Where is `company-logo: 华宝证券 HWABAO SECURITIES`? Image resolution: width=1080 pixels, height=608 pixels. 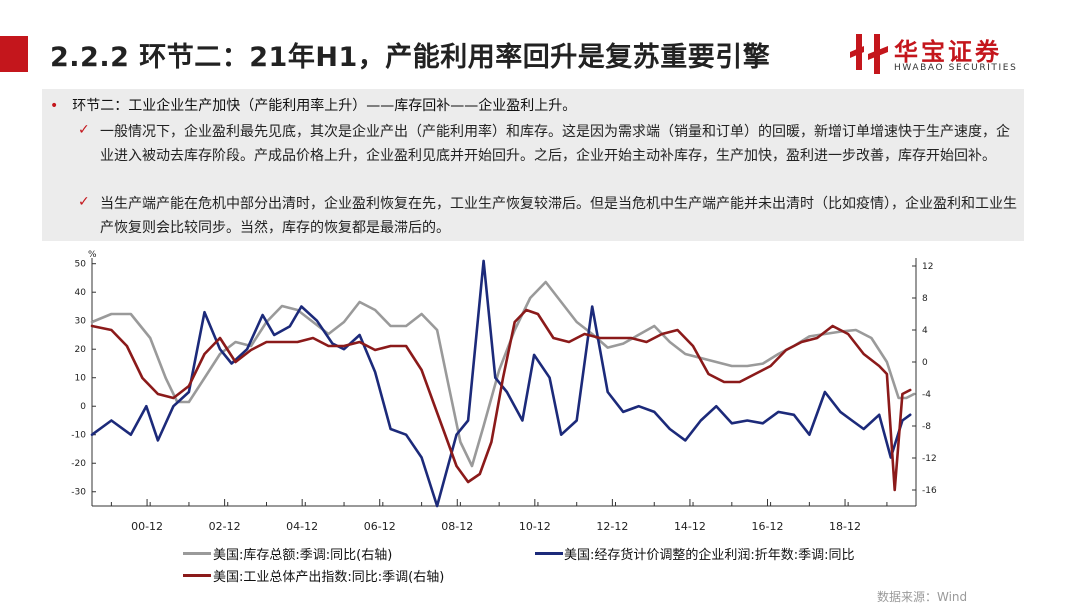 company-logo: 华宝证券 HWABAO SECURITIES is located at coordinates (945, 55).